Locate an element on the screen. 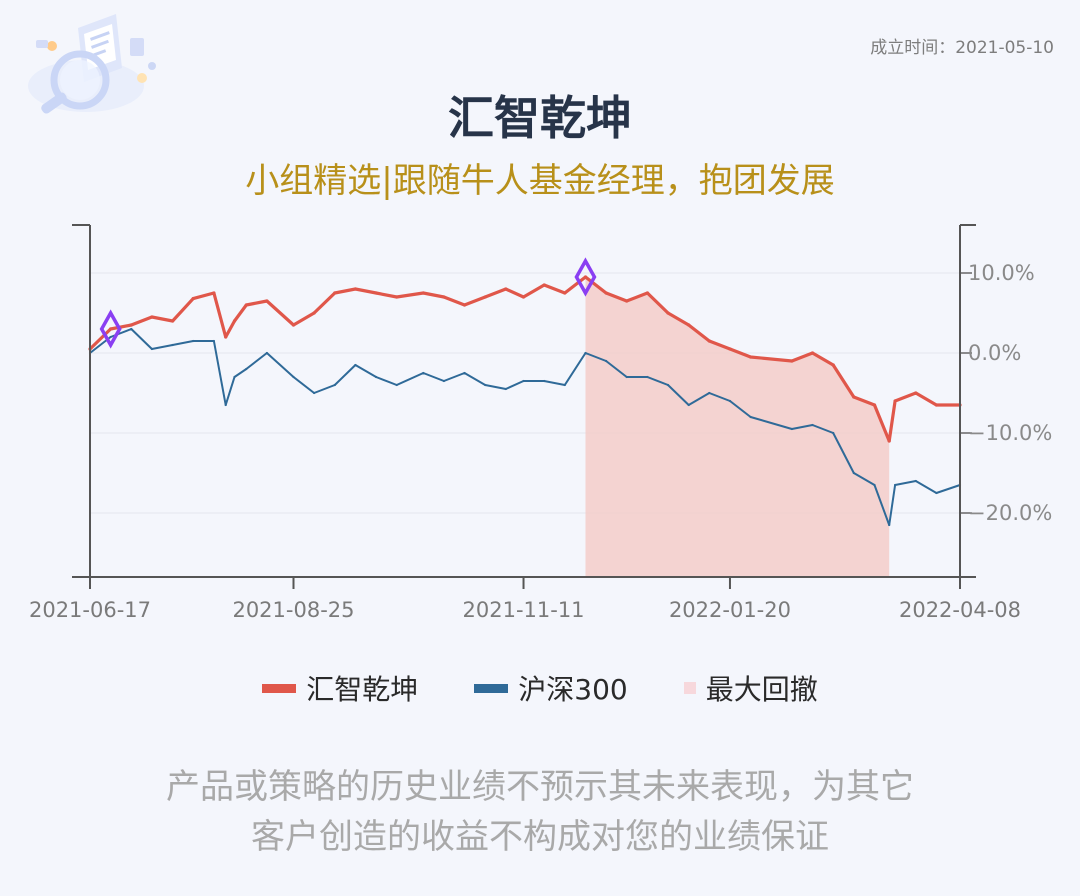 Image resolution: width=1080 pixels, height=896 pixels. legend-label-drawdown: 最大回撤 is located at coordinates (761, 689).